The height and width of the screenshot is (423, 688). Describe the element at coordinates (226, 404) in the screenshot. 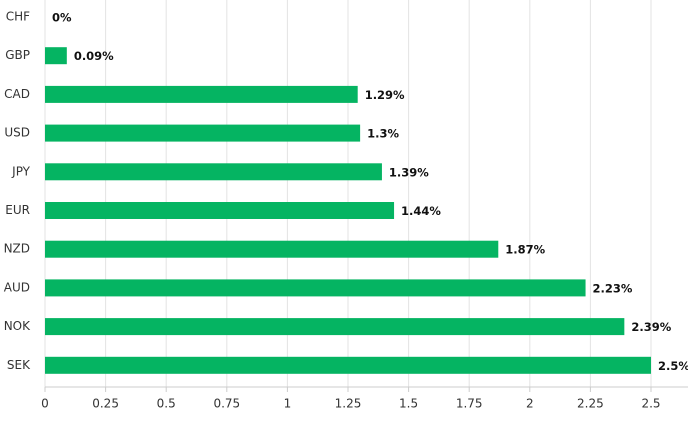

I see `x-tick-label: 0.75` at that location.